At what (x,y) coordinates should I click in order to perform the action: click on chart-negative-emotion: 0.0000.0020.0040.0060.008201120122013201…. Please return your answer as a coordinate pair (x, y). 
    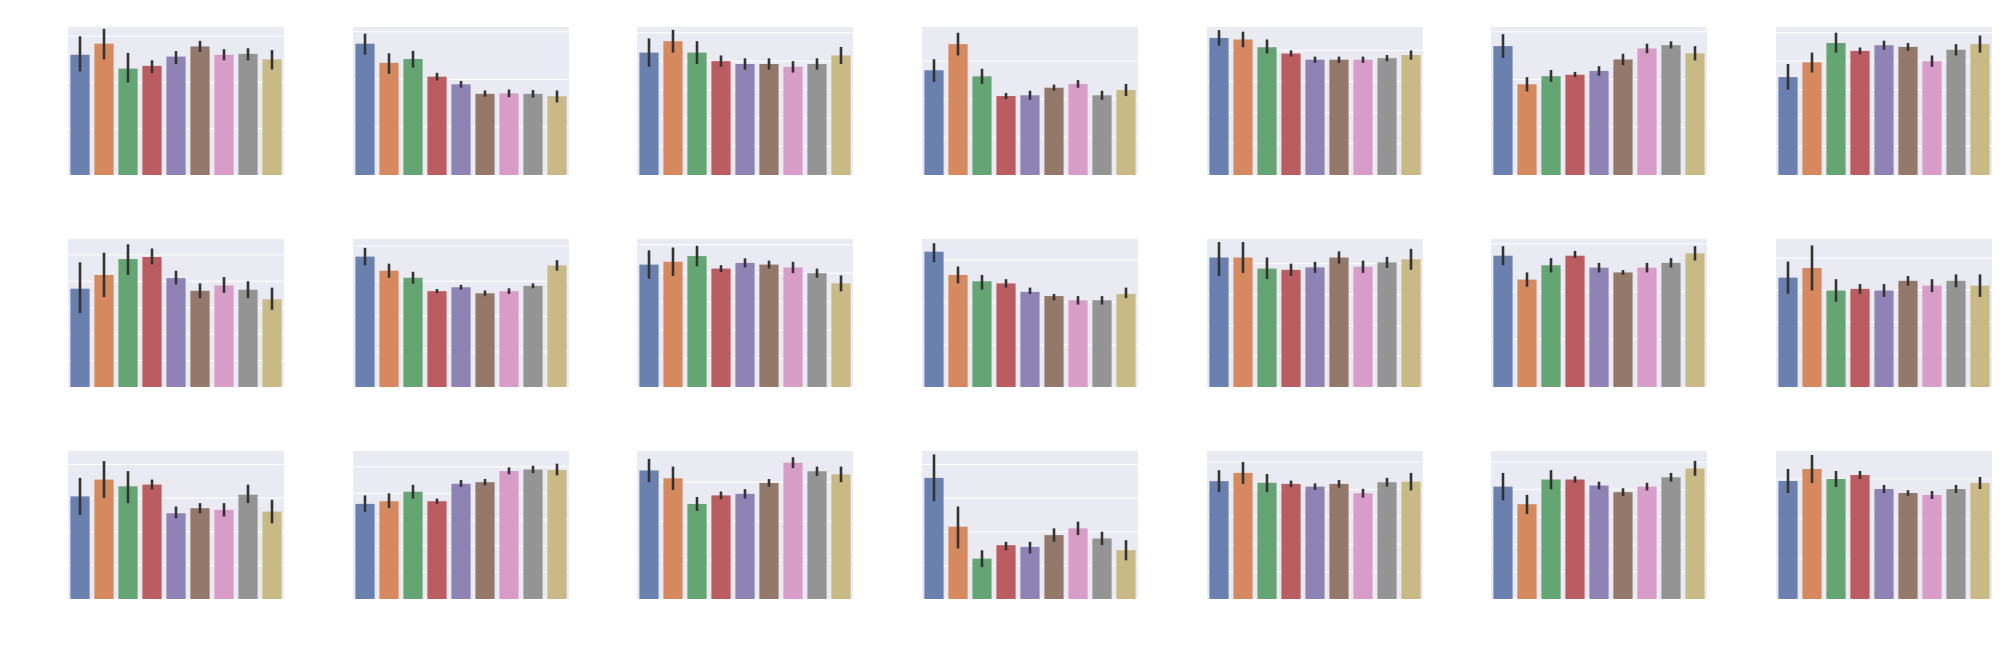
    Looking at the image, I should click on (1315, 101).